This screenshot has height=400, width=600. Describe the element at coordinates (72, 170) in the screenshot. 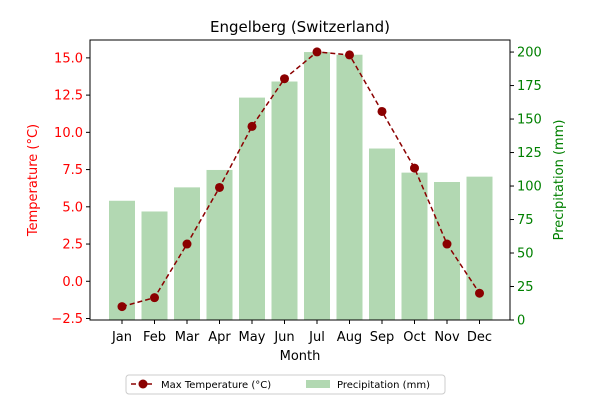

I see `left-tick-label: 7.5` at that location.